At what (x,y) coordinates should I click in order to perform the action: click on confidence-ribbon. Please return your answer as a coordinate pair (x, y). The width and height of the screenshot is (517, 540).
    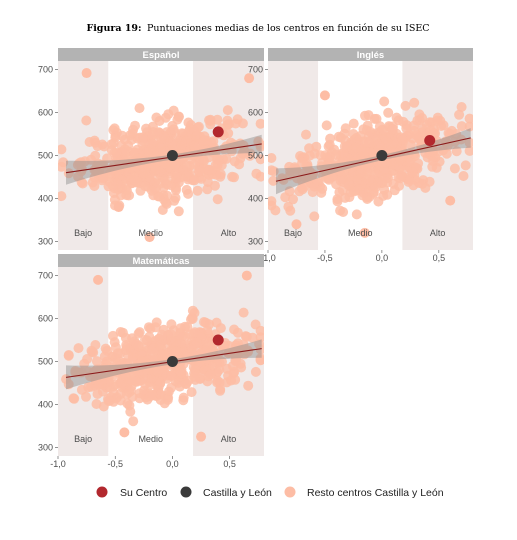
    Looking at the image, I should click on (164, 159).